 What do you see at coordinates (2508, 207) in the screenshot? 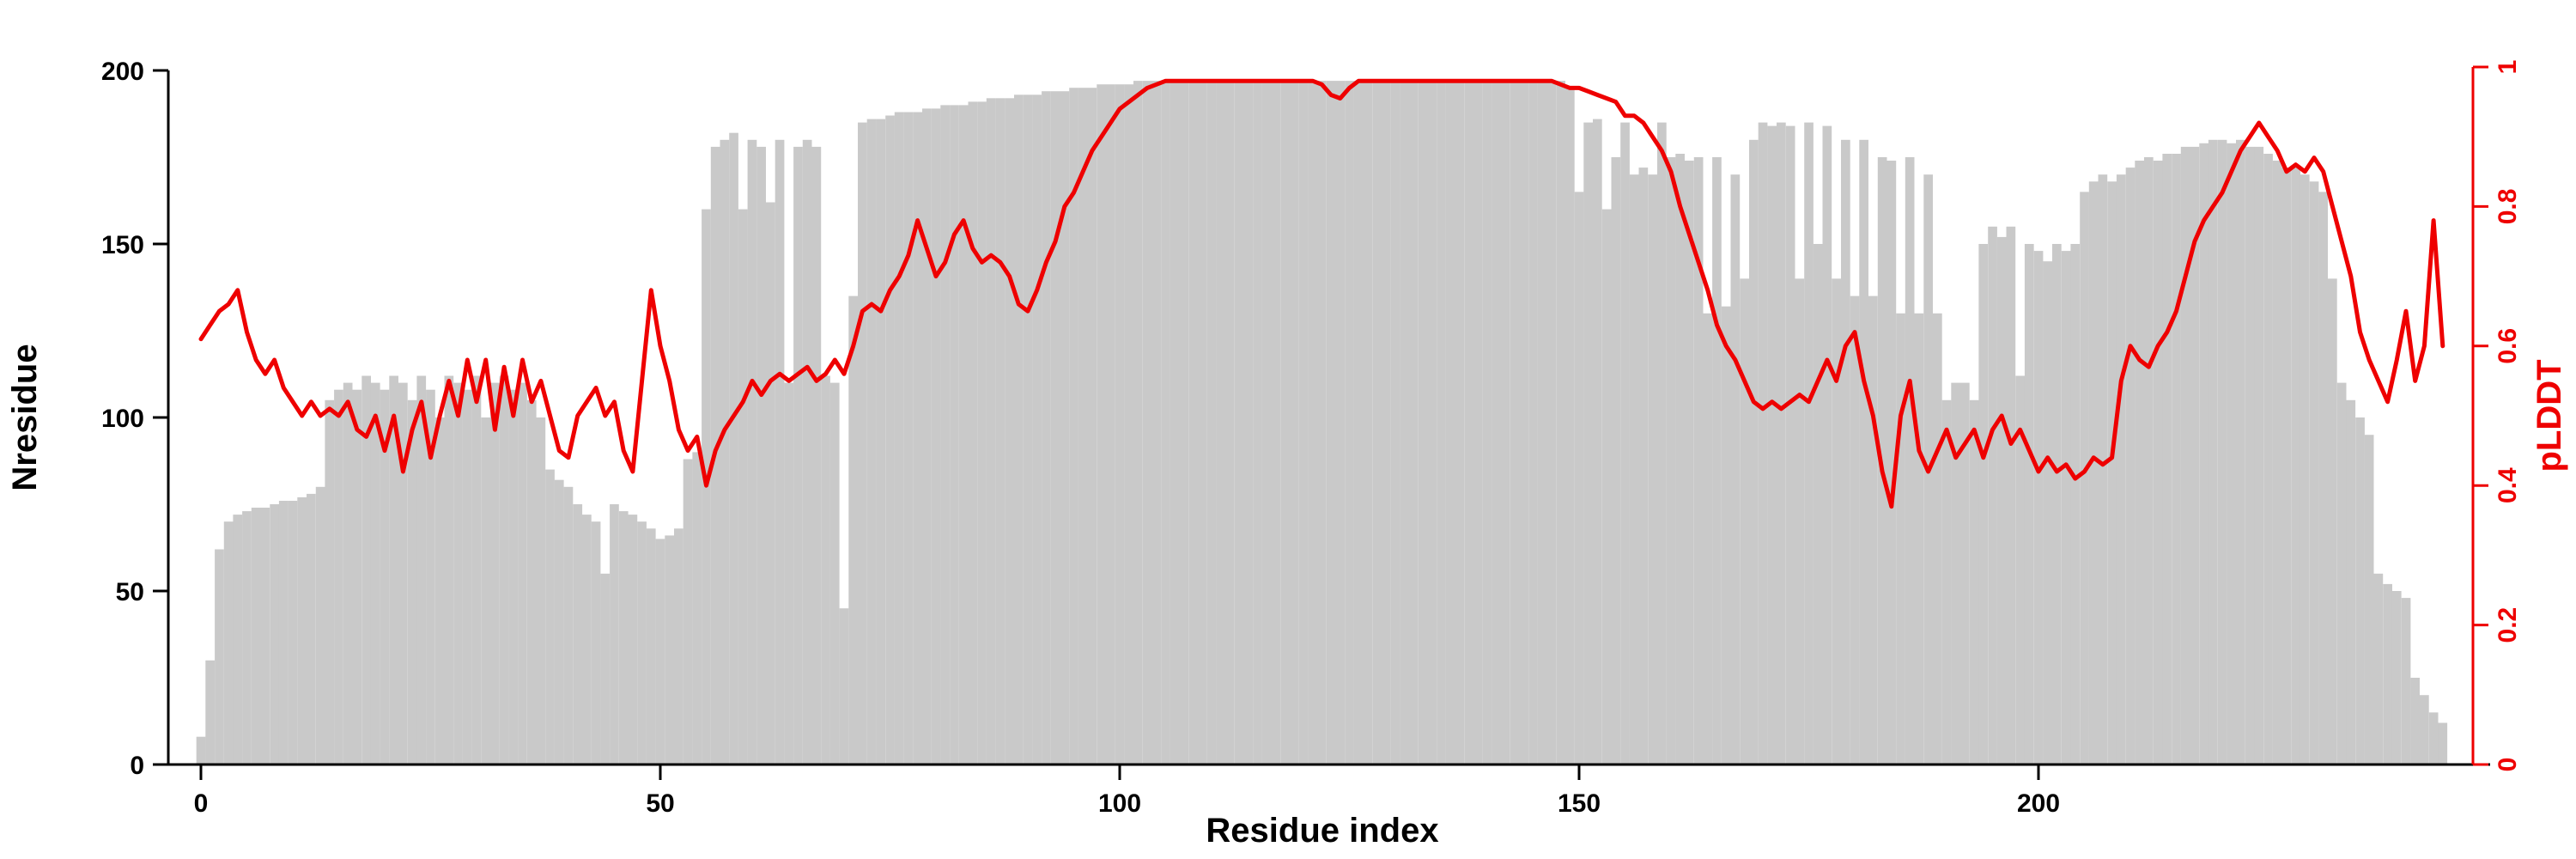
I see `y-axis-right-tick-label: 0.8` at bounding box center [2508, 207].